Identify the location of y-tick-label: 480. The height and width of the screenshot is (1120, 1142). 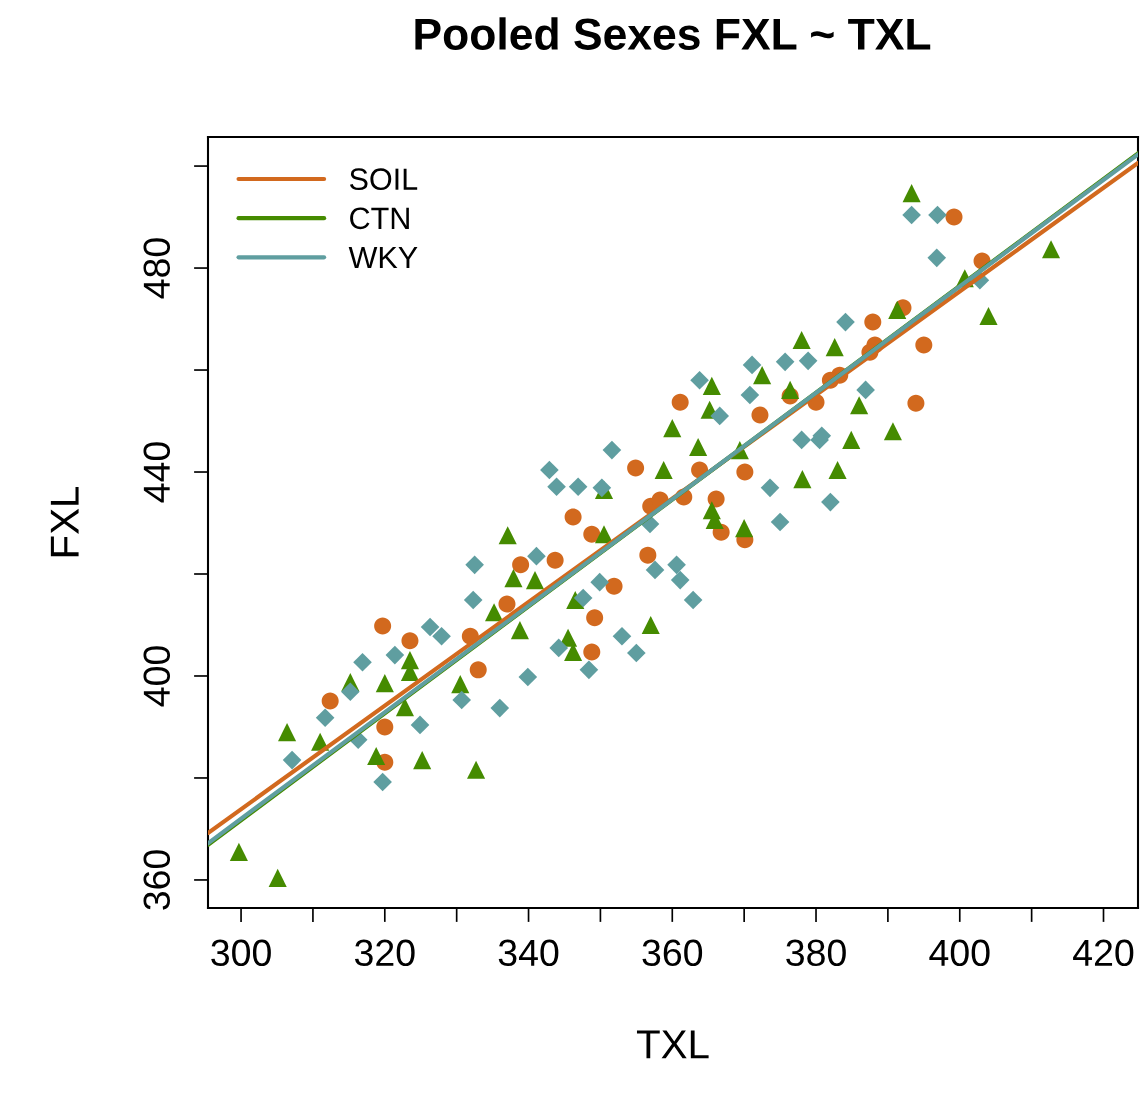
(157, 268).